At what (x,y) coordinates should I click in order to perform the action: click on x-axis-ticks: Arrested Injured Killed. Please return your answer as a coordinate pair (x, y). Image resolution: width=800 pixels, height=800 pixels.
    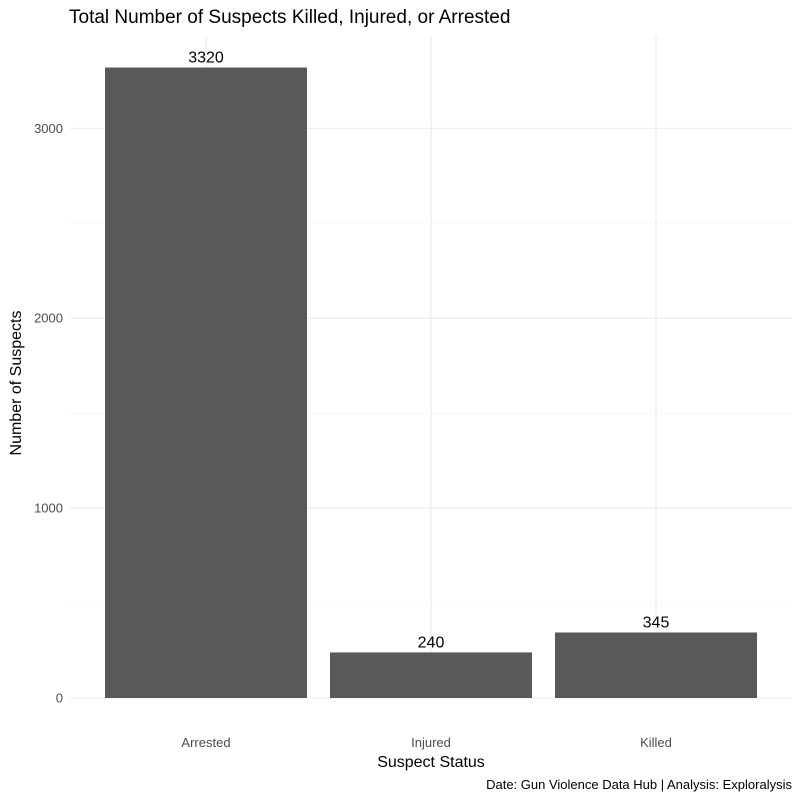
    Looking at the image, I should click on (426, 742).